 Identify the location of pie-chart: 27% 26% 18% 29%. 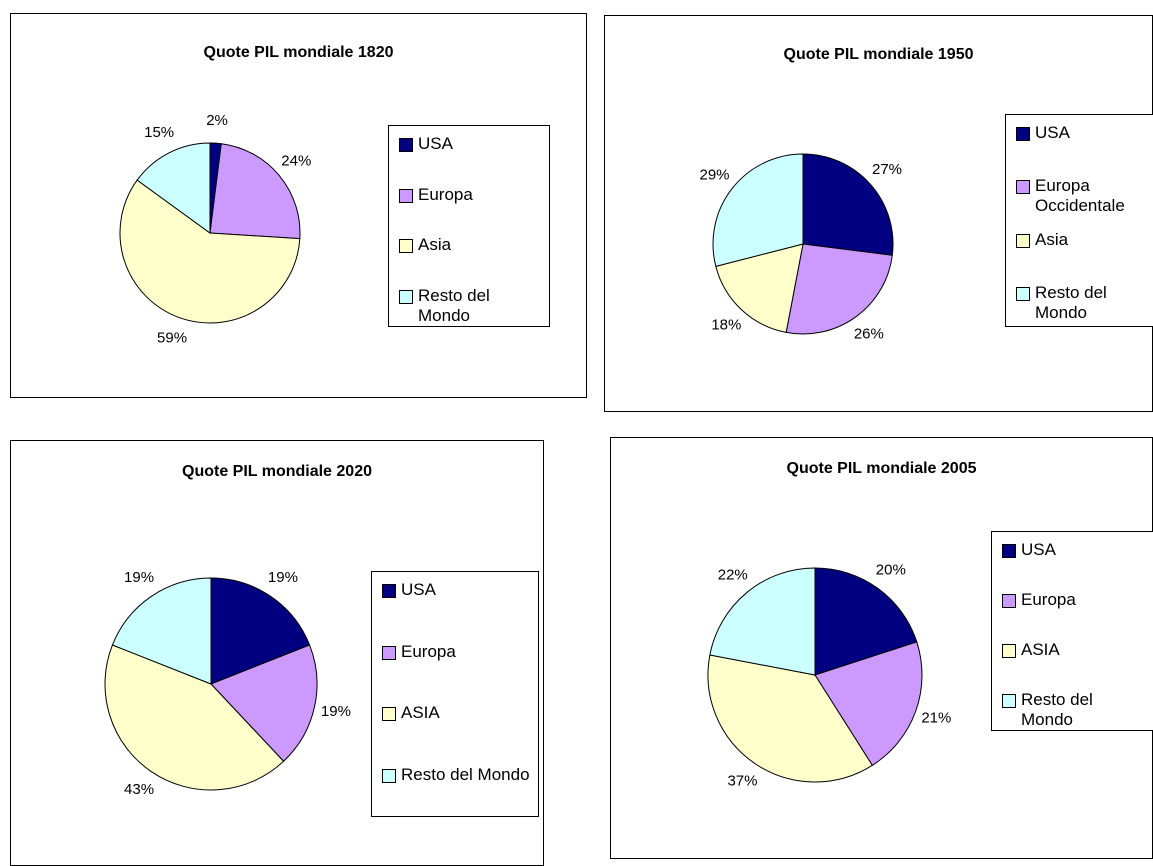
(800, 248).